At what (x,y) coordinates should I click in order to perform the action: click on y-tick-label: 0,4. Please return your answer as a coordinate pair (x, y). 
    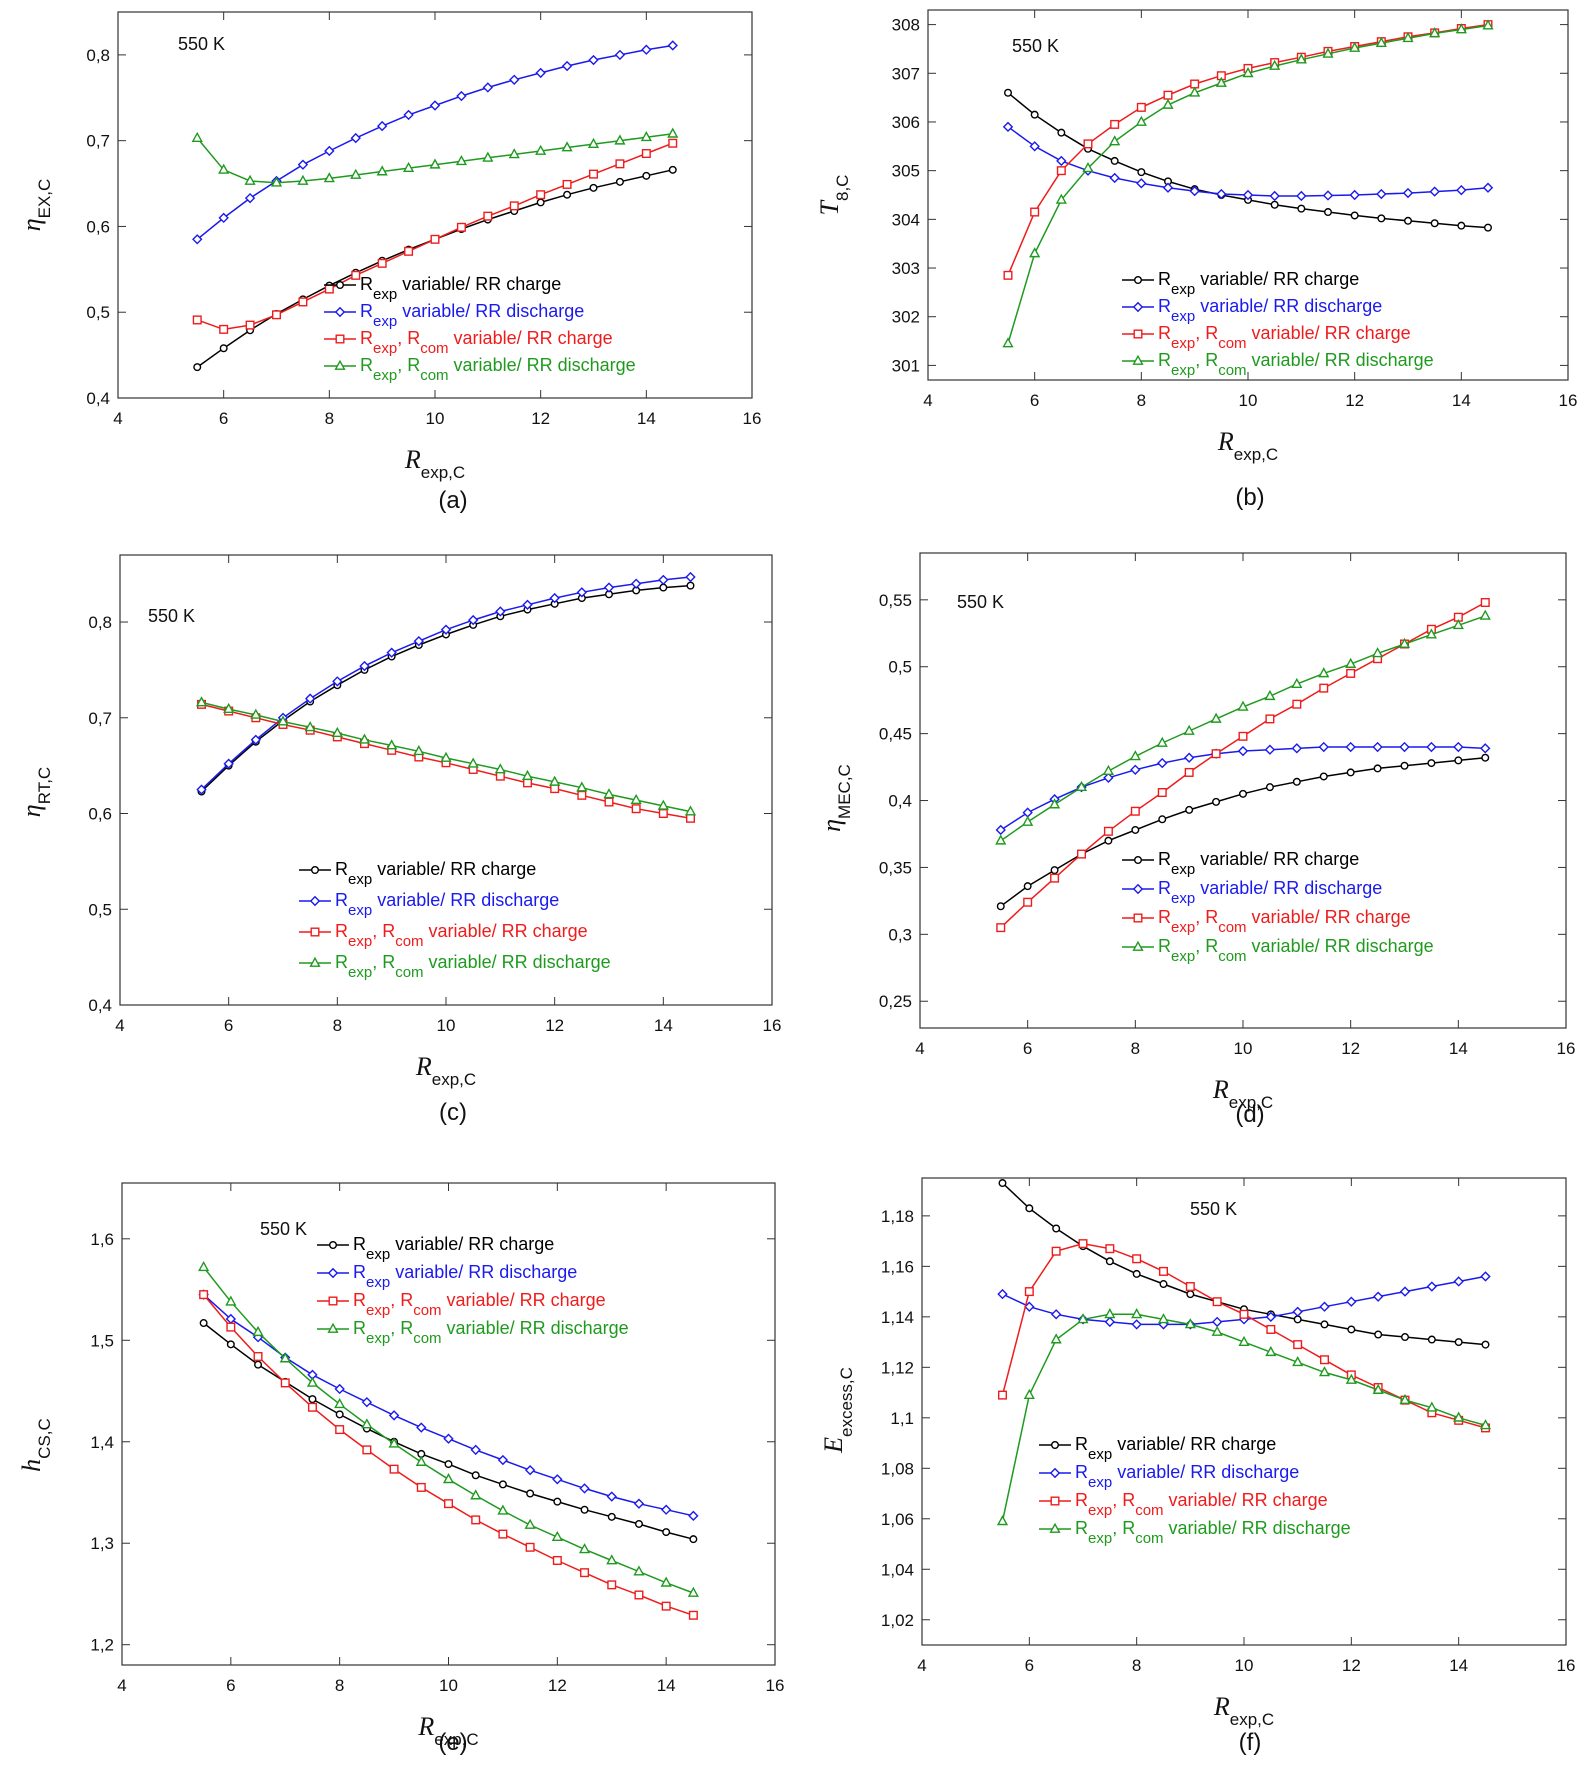
    Looking at the image, I should click on (100, 1005).